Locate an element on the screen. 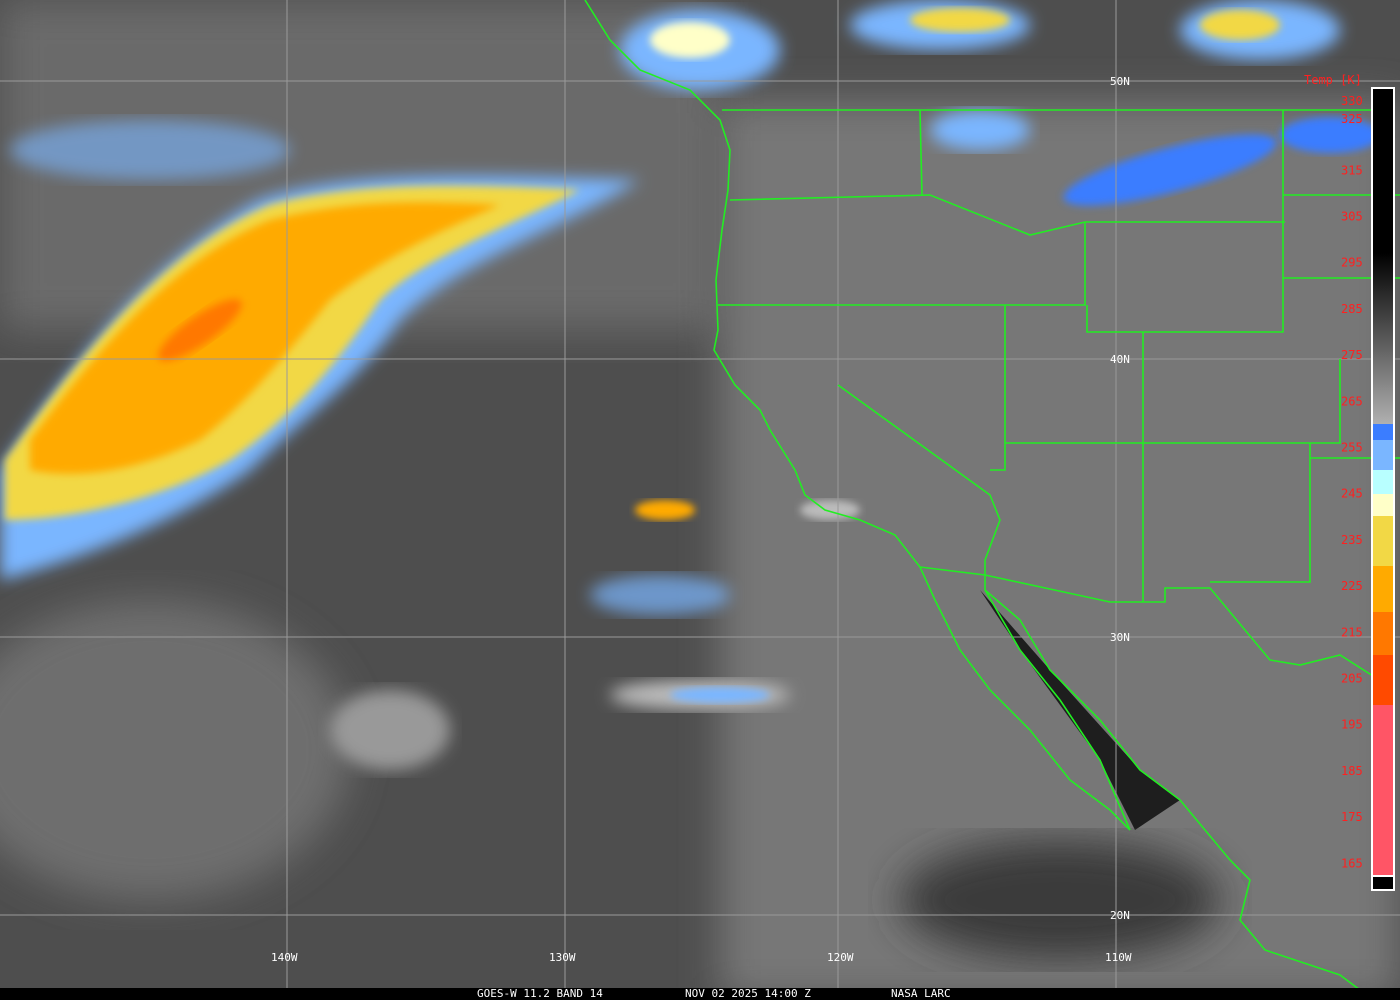 The height and width of the screenshot is (1000, 1400). colorbar-swatch-cyan is located at coordinates (1383, 482).